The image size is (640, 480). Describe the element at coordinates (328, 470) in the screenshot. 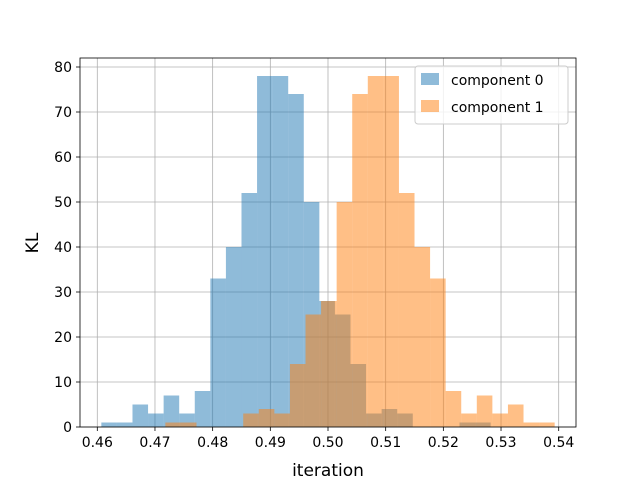

I see `x-axis-label: iteration` at that location.